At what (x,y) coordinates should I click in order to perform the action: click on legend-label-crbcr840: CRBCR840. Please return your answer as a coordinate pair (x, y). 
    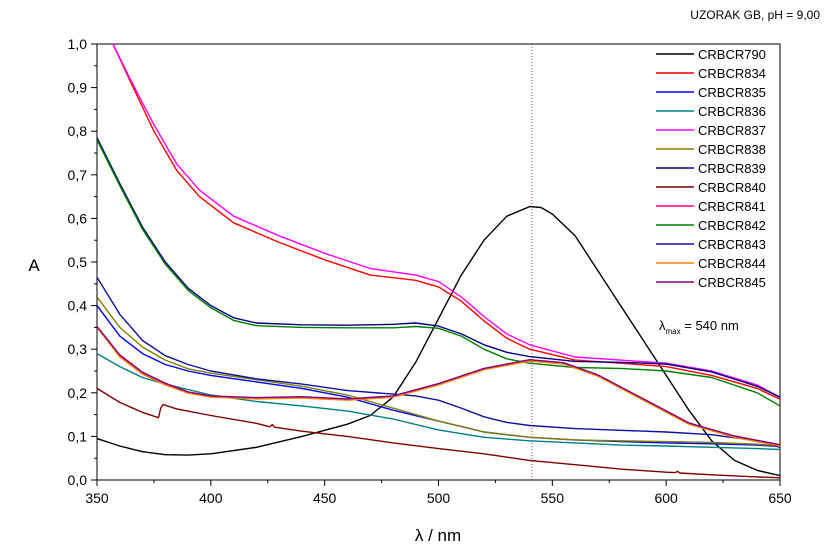
    Looking at the image, I should click on (732, 187).